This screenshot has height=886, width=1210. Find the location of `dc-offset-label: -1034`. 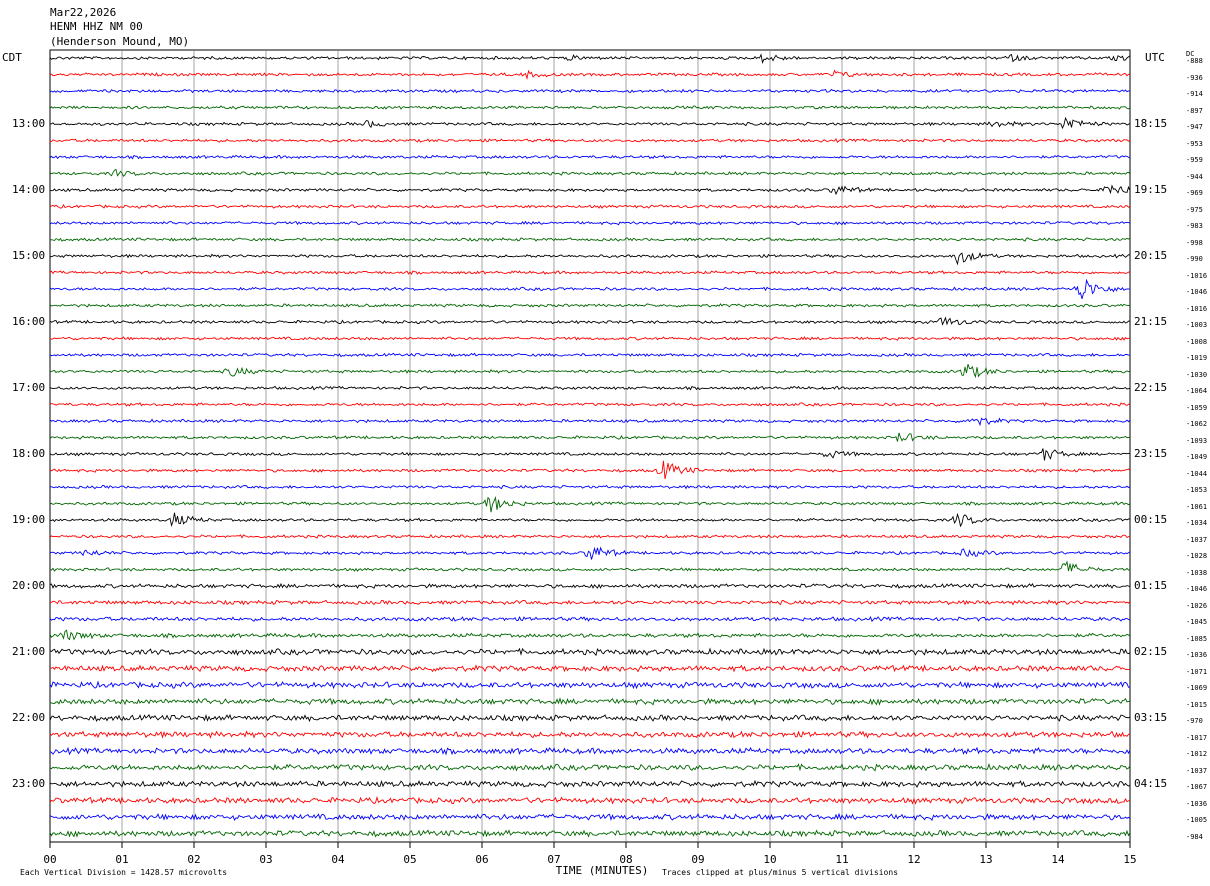

dc-offset-label: -1034 is located at coordinates (1197, 523).